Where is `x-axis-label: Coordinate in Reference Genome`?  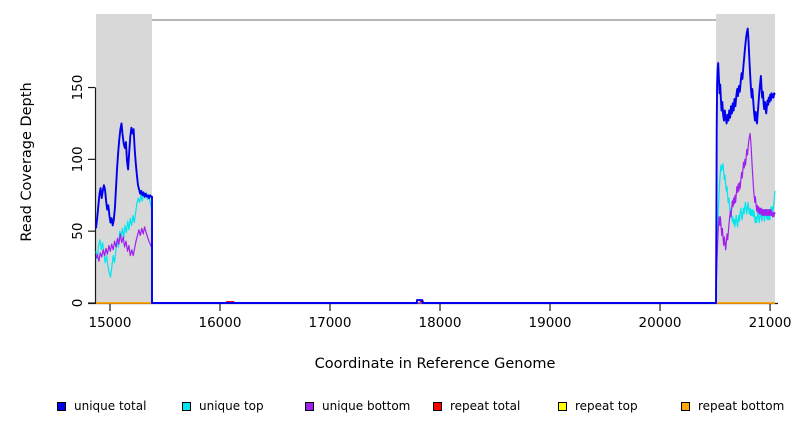
x-axis-label: Coordinate in Reference Genome is located at coordinates (435, 364).